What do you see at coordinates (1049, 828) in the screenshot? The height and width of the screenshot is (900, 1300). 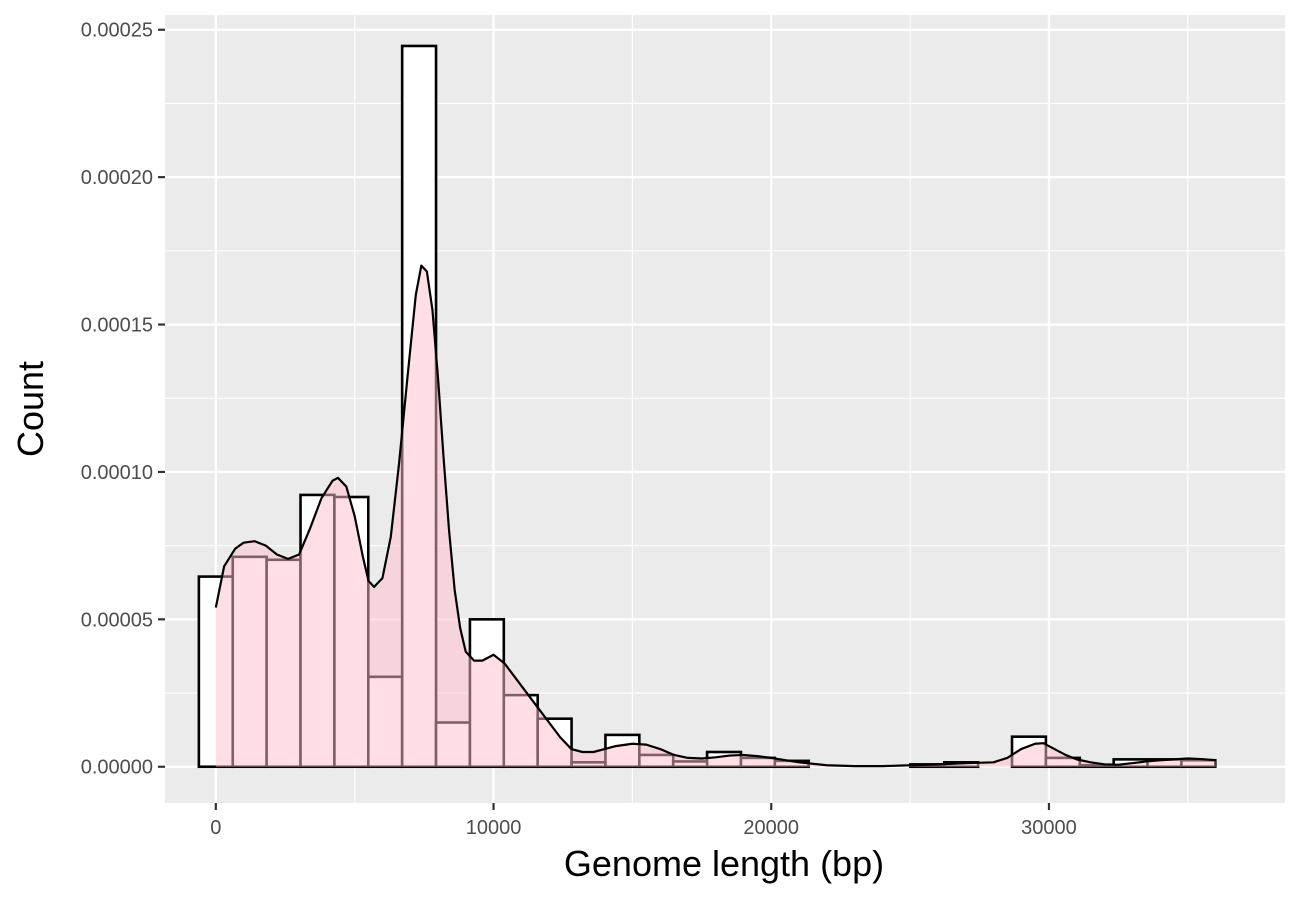 I see `x-tick-label: 30000` at bounding box center [1049, 828].